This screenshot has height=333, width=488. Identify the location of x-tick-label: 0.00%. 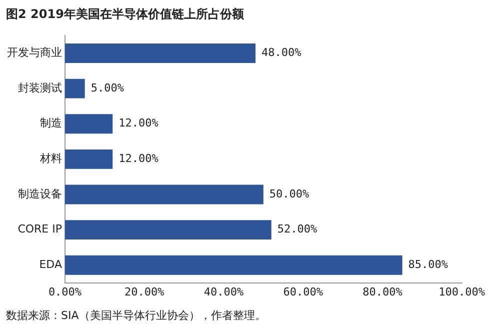
(65, 291).